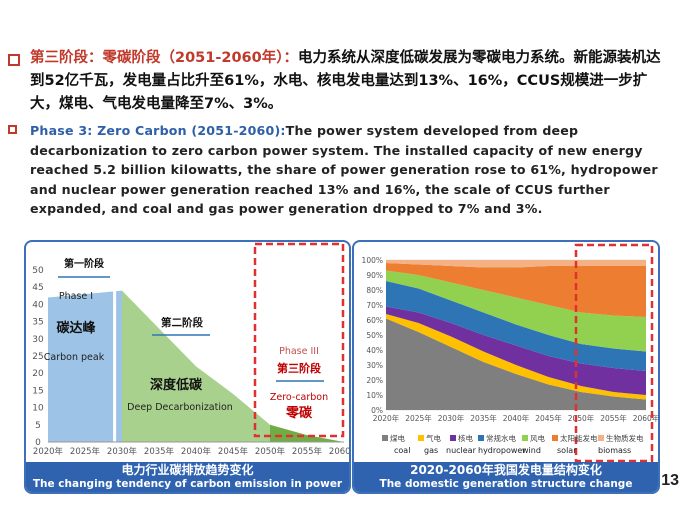  Describe the element at coordinates (84, 263) in the screenshot. I see `phase1-cn-label: 第一阶段` at that location.